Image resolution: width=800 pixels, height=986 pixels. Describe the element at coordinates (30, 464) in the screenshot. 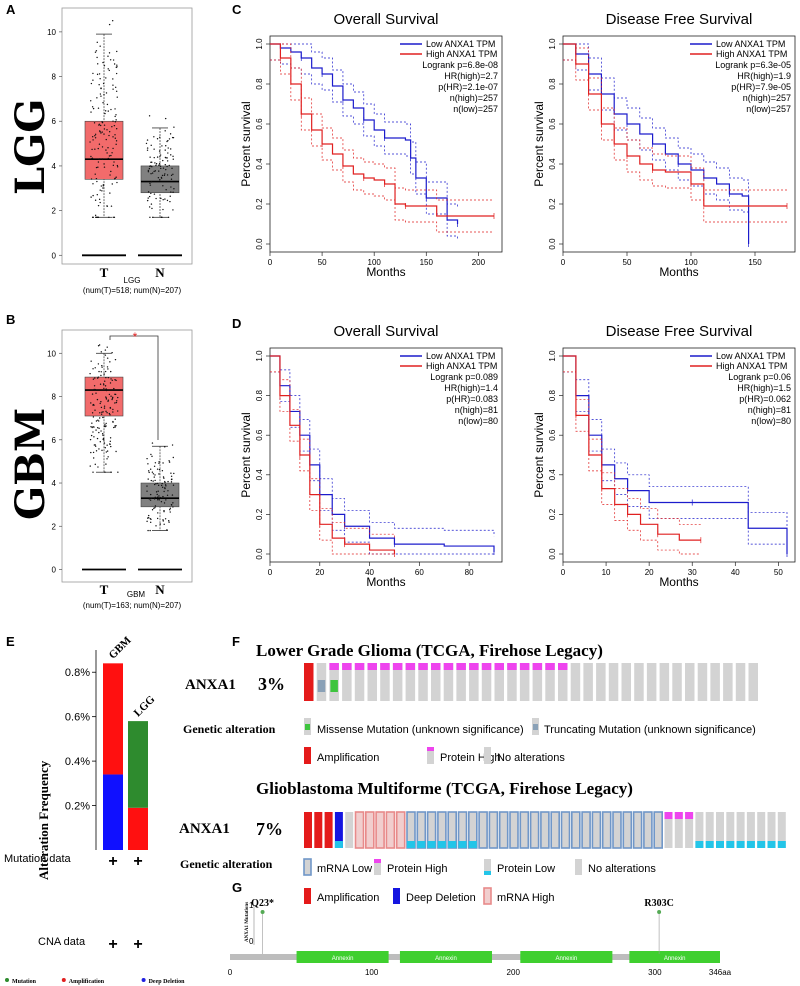

I see `cohort-label-gbm: GBM` at that location.